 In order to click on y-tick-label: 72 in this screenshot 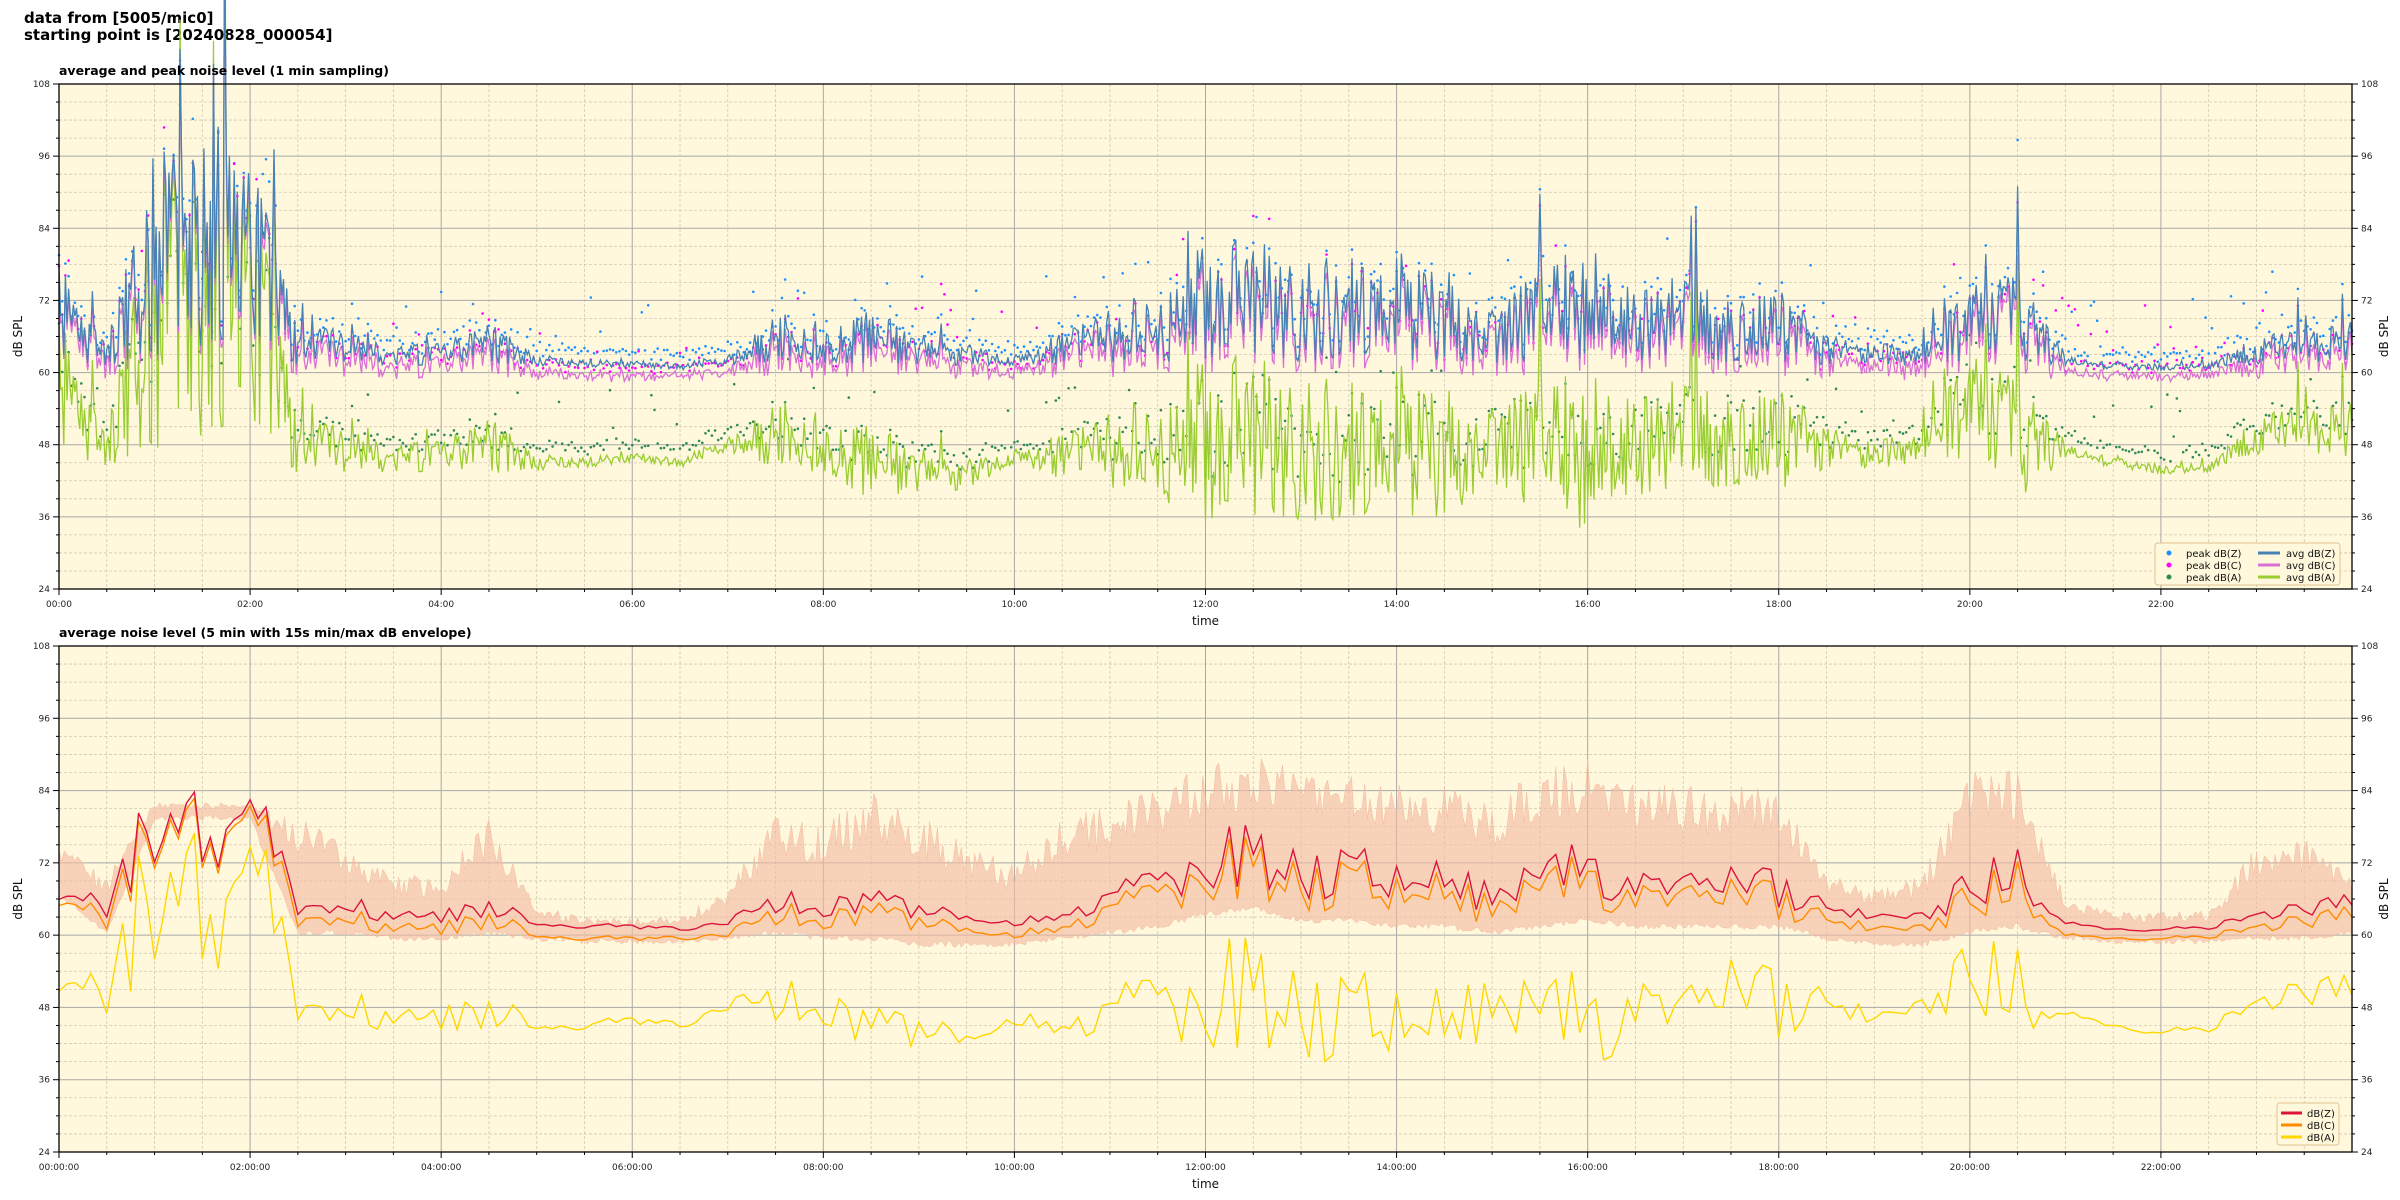, I will do `click(44, 301)`.